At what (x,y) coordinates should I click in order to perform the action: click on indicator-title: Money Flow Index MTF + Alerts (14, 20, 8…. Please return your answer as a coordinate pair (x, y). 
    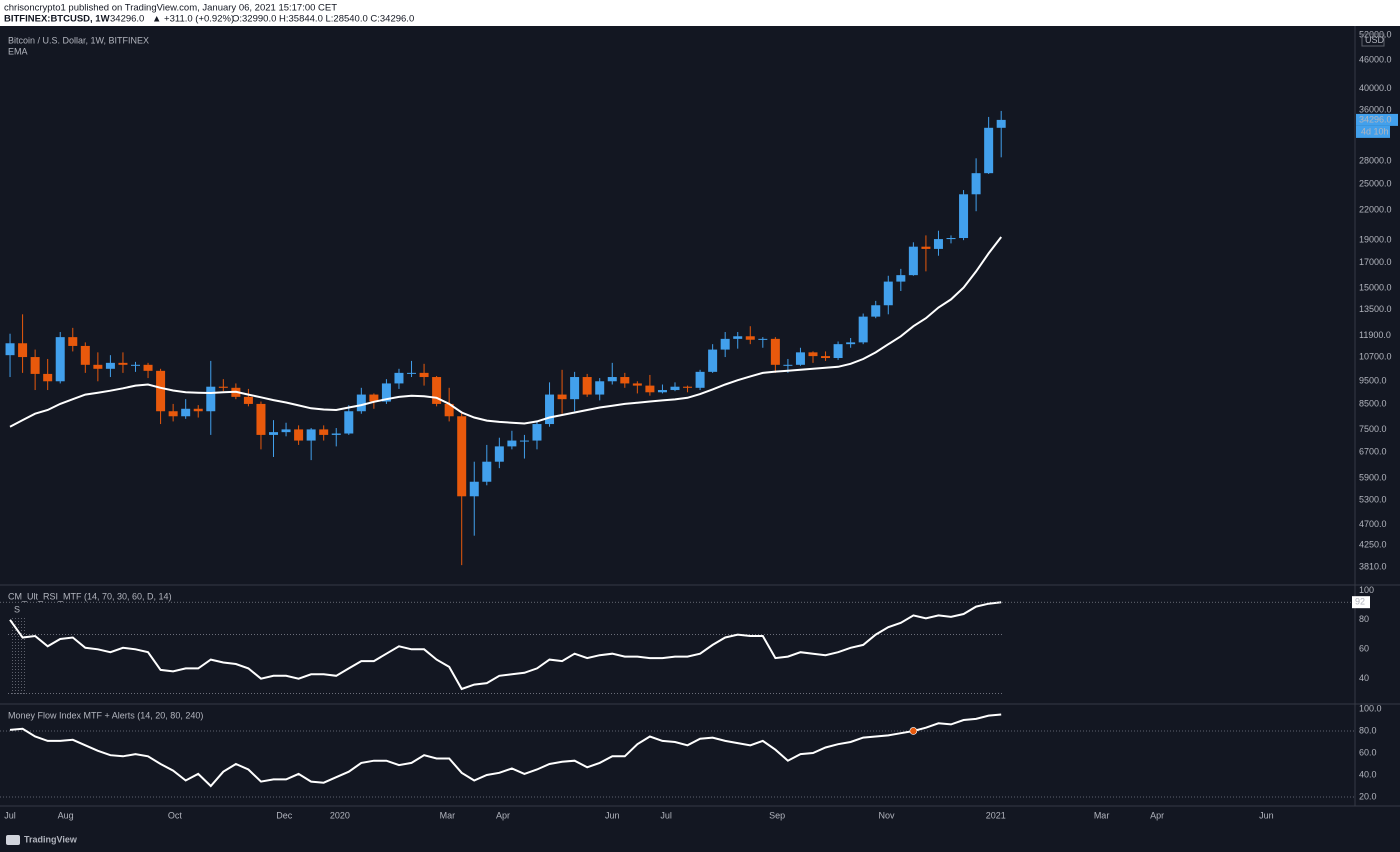
    Looking at the image, I should click on (105, 715).